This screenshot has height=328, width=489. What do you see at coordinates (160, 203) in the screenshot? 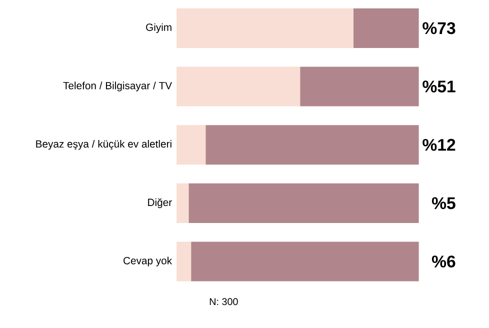
I see `y-tick-label: Diğer` at bounding box center [160, 203].